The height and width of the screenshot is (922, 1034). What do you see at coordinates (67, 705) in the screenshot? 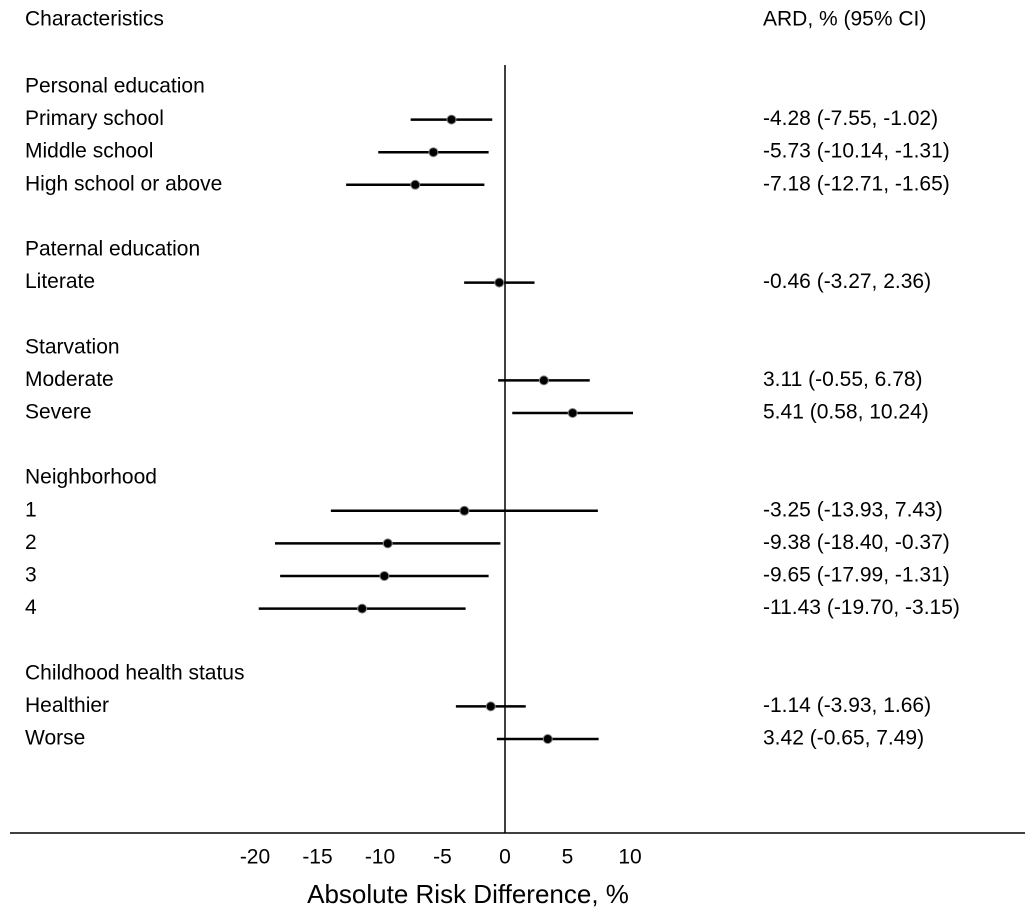
I see `row-label: Healthier` at bounding box center [67, 705].